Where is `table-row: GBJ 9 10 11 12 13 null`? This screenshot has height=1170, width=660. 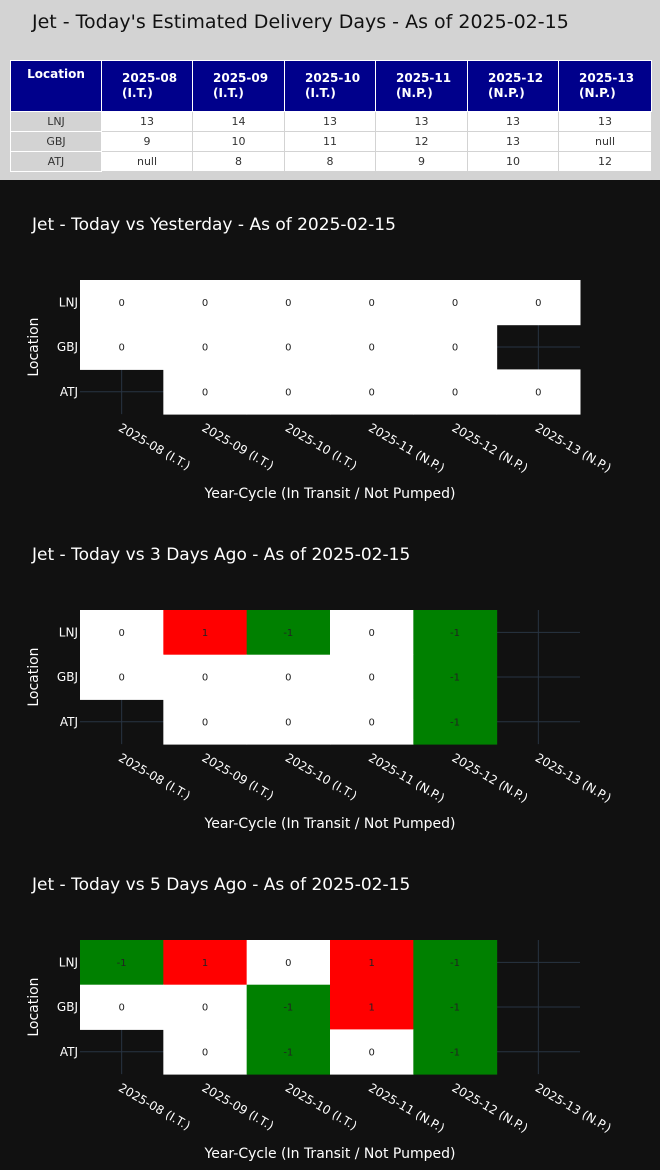 table-row: GBJ 9 10 11 12 13 null is located at coordinates (331, 141).